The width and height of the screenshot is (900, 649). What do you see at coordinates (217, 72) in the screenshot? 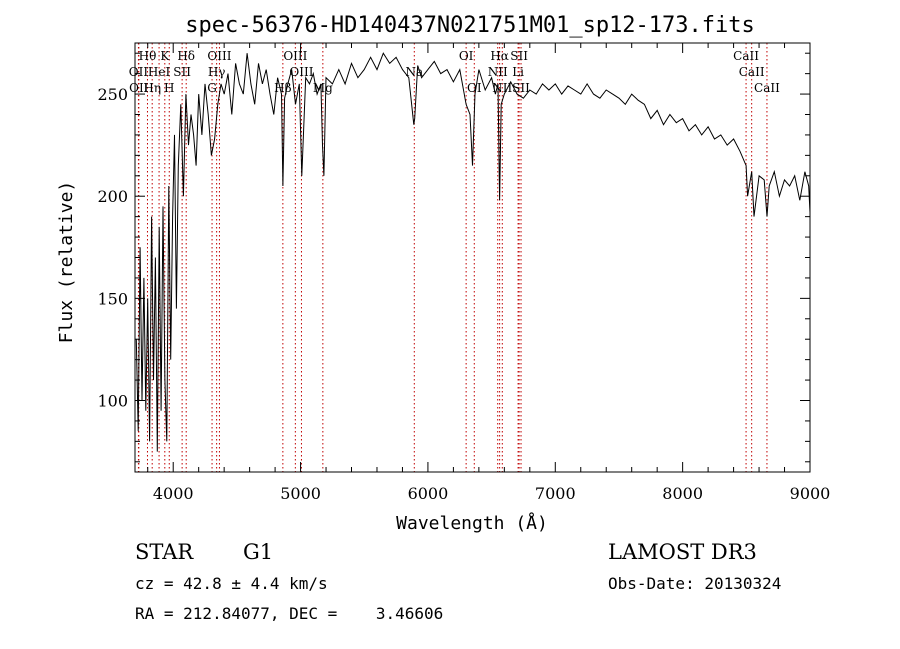
I see `line-label: Hγ` at bounding box center [217, 72].